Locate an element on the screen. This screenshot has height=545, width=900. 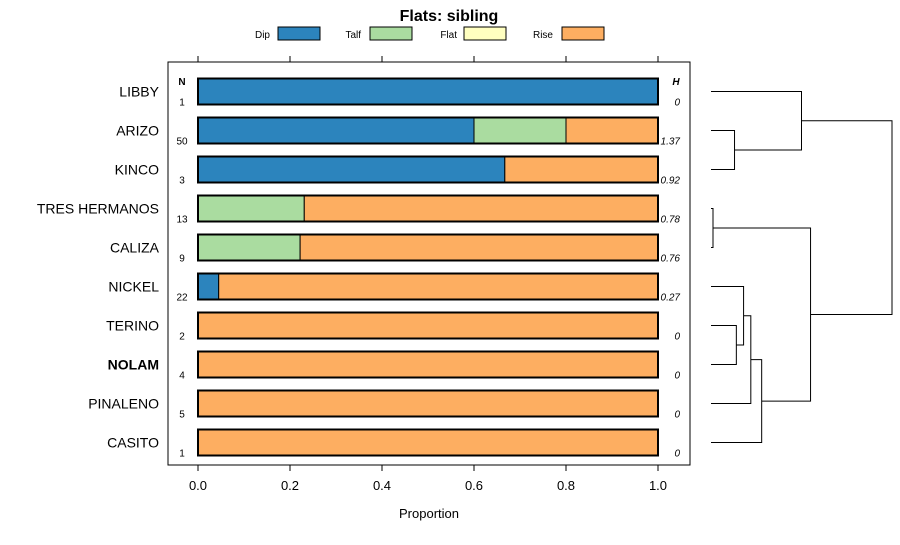
row-libby: LIBBY 1 0 is located at coordinates (399, 93).